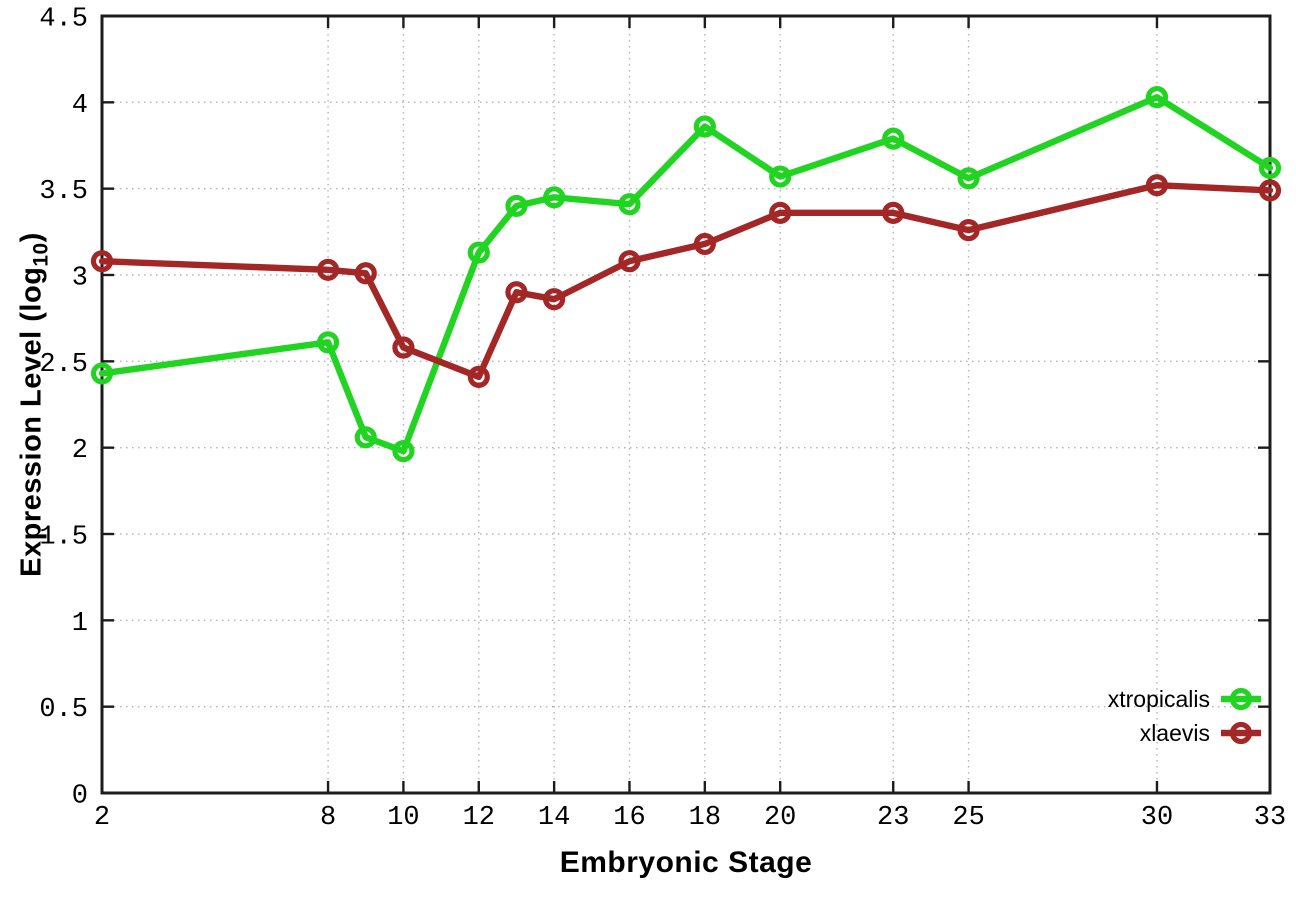 Image resolution: width=1296 pixels, height=907 pixels. Describe the element at coordinates (1175, 733) in the screenshot. I see `legend-label-xlaevis: xlaevis` at that location.